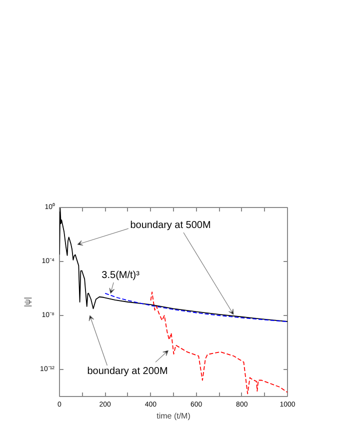  Describe the element at coordinates (196, 307) in the screenshot. I see `line-series` at that location.